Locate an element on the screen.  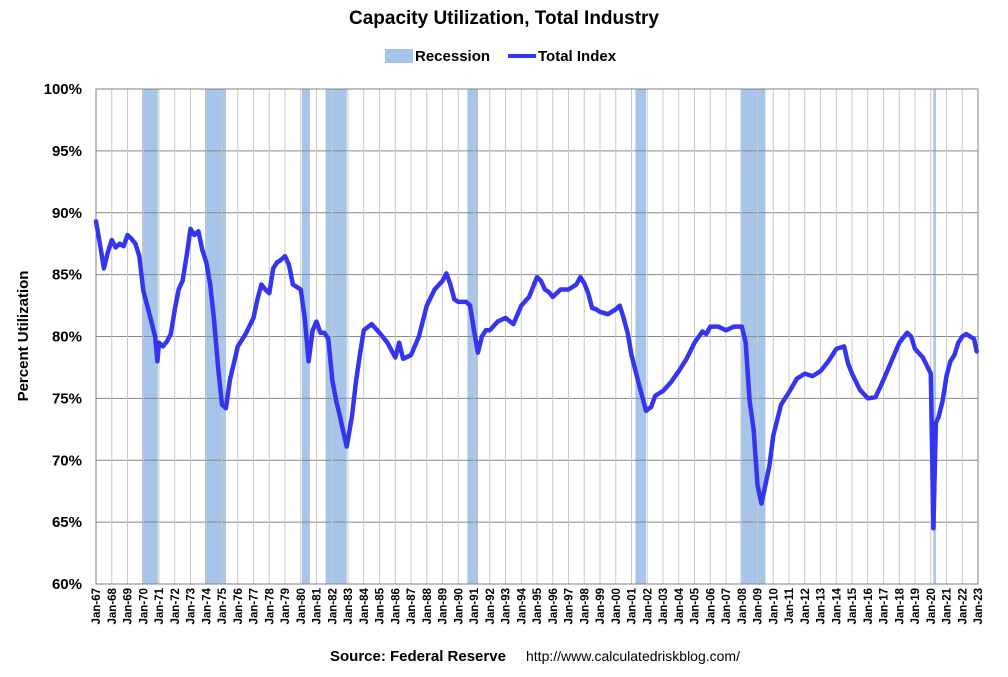
x-tick-label: Jan-79 is located at coordinates (286, 606).